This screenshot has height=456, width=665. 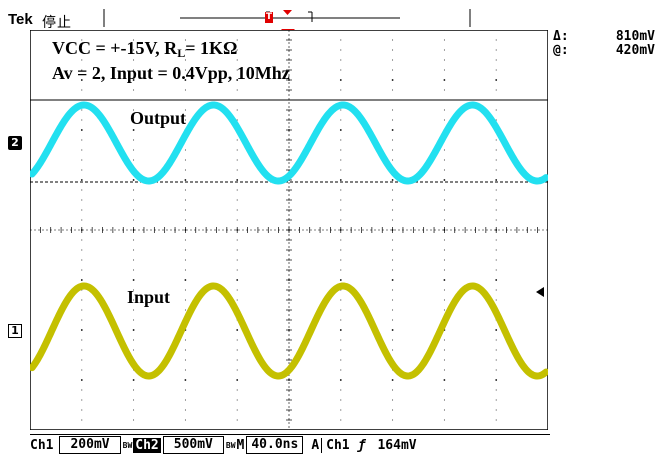 What do you see at coordinates (269, 17) in the screenshot?
I see `trigger-marker-label: T` at bounding box center [269, 17].